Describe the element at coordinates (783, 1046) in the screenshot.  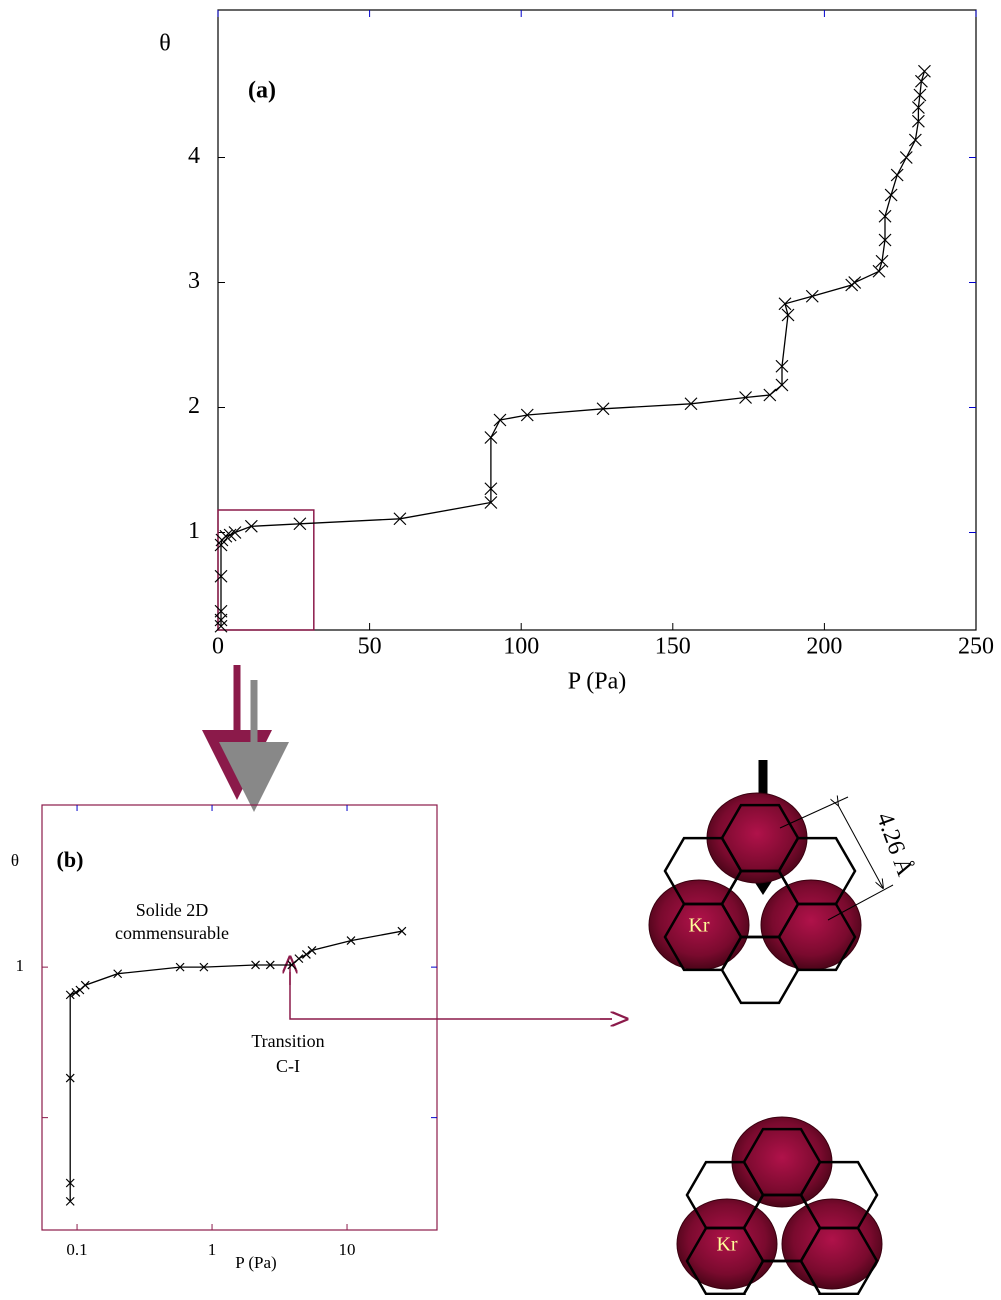
I see `lattice-diagram: Kr Kr 4.26 Å` at that location.